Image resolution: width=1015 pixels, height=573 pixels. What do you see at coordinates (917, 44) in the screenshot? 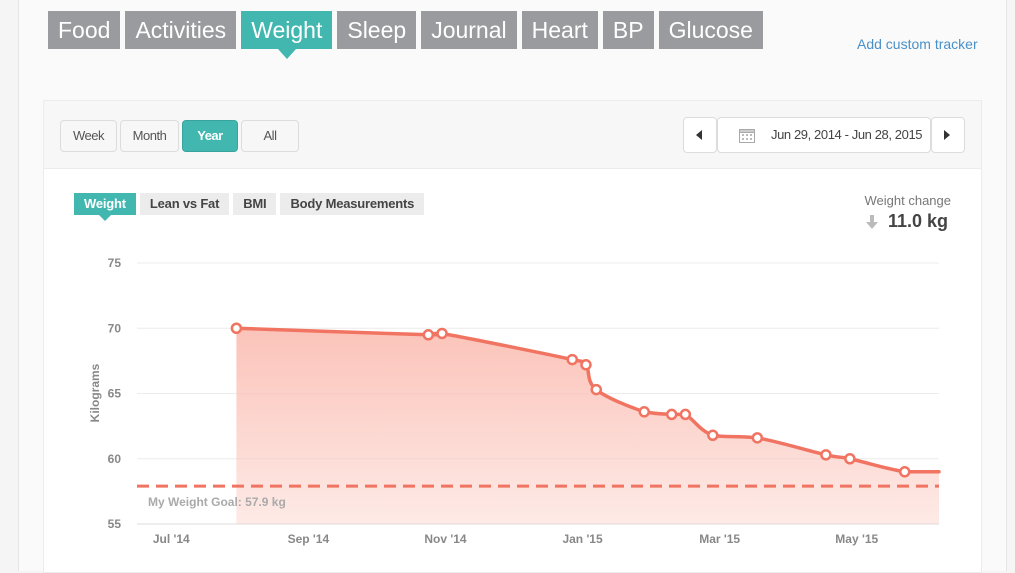
I see `add-custom-tracker-link: Add custom tracker` at bounding box center [917, 44].